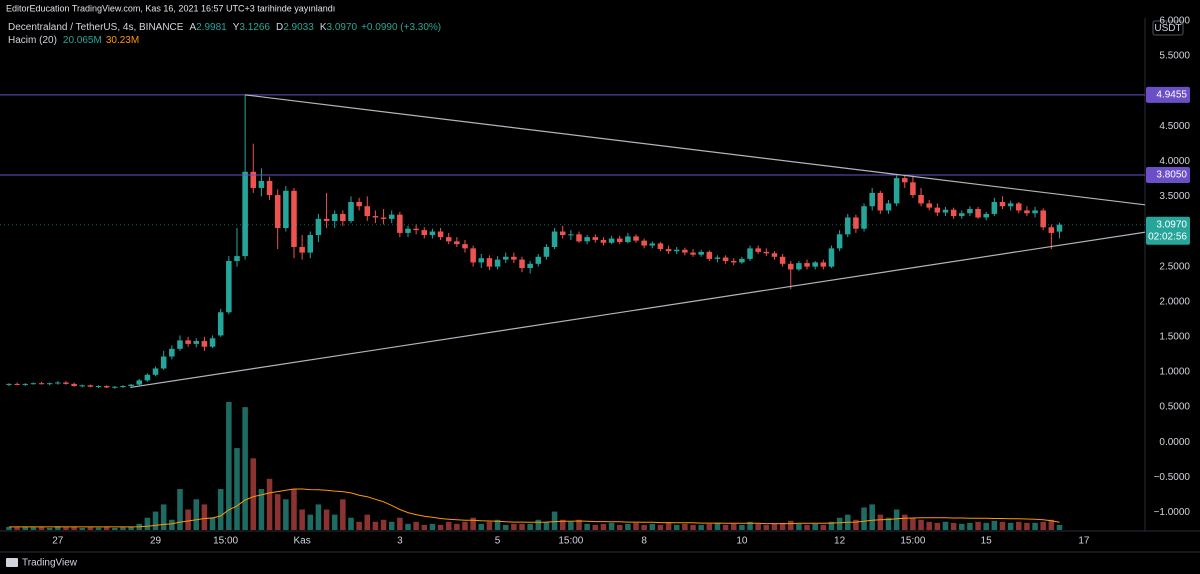 The height and width of the screenshot is (574, 1200). I want to click on volume-name: Hacim (20), so click(32, 40).